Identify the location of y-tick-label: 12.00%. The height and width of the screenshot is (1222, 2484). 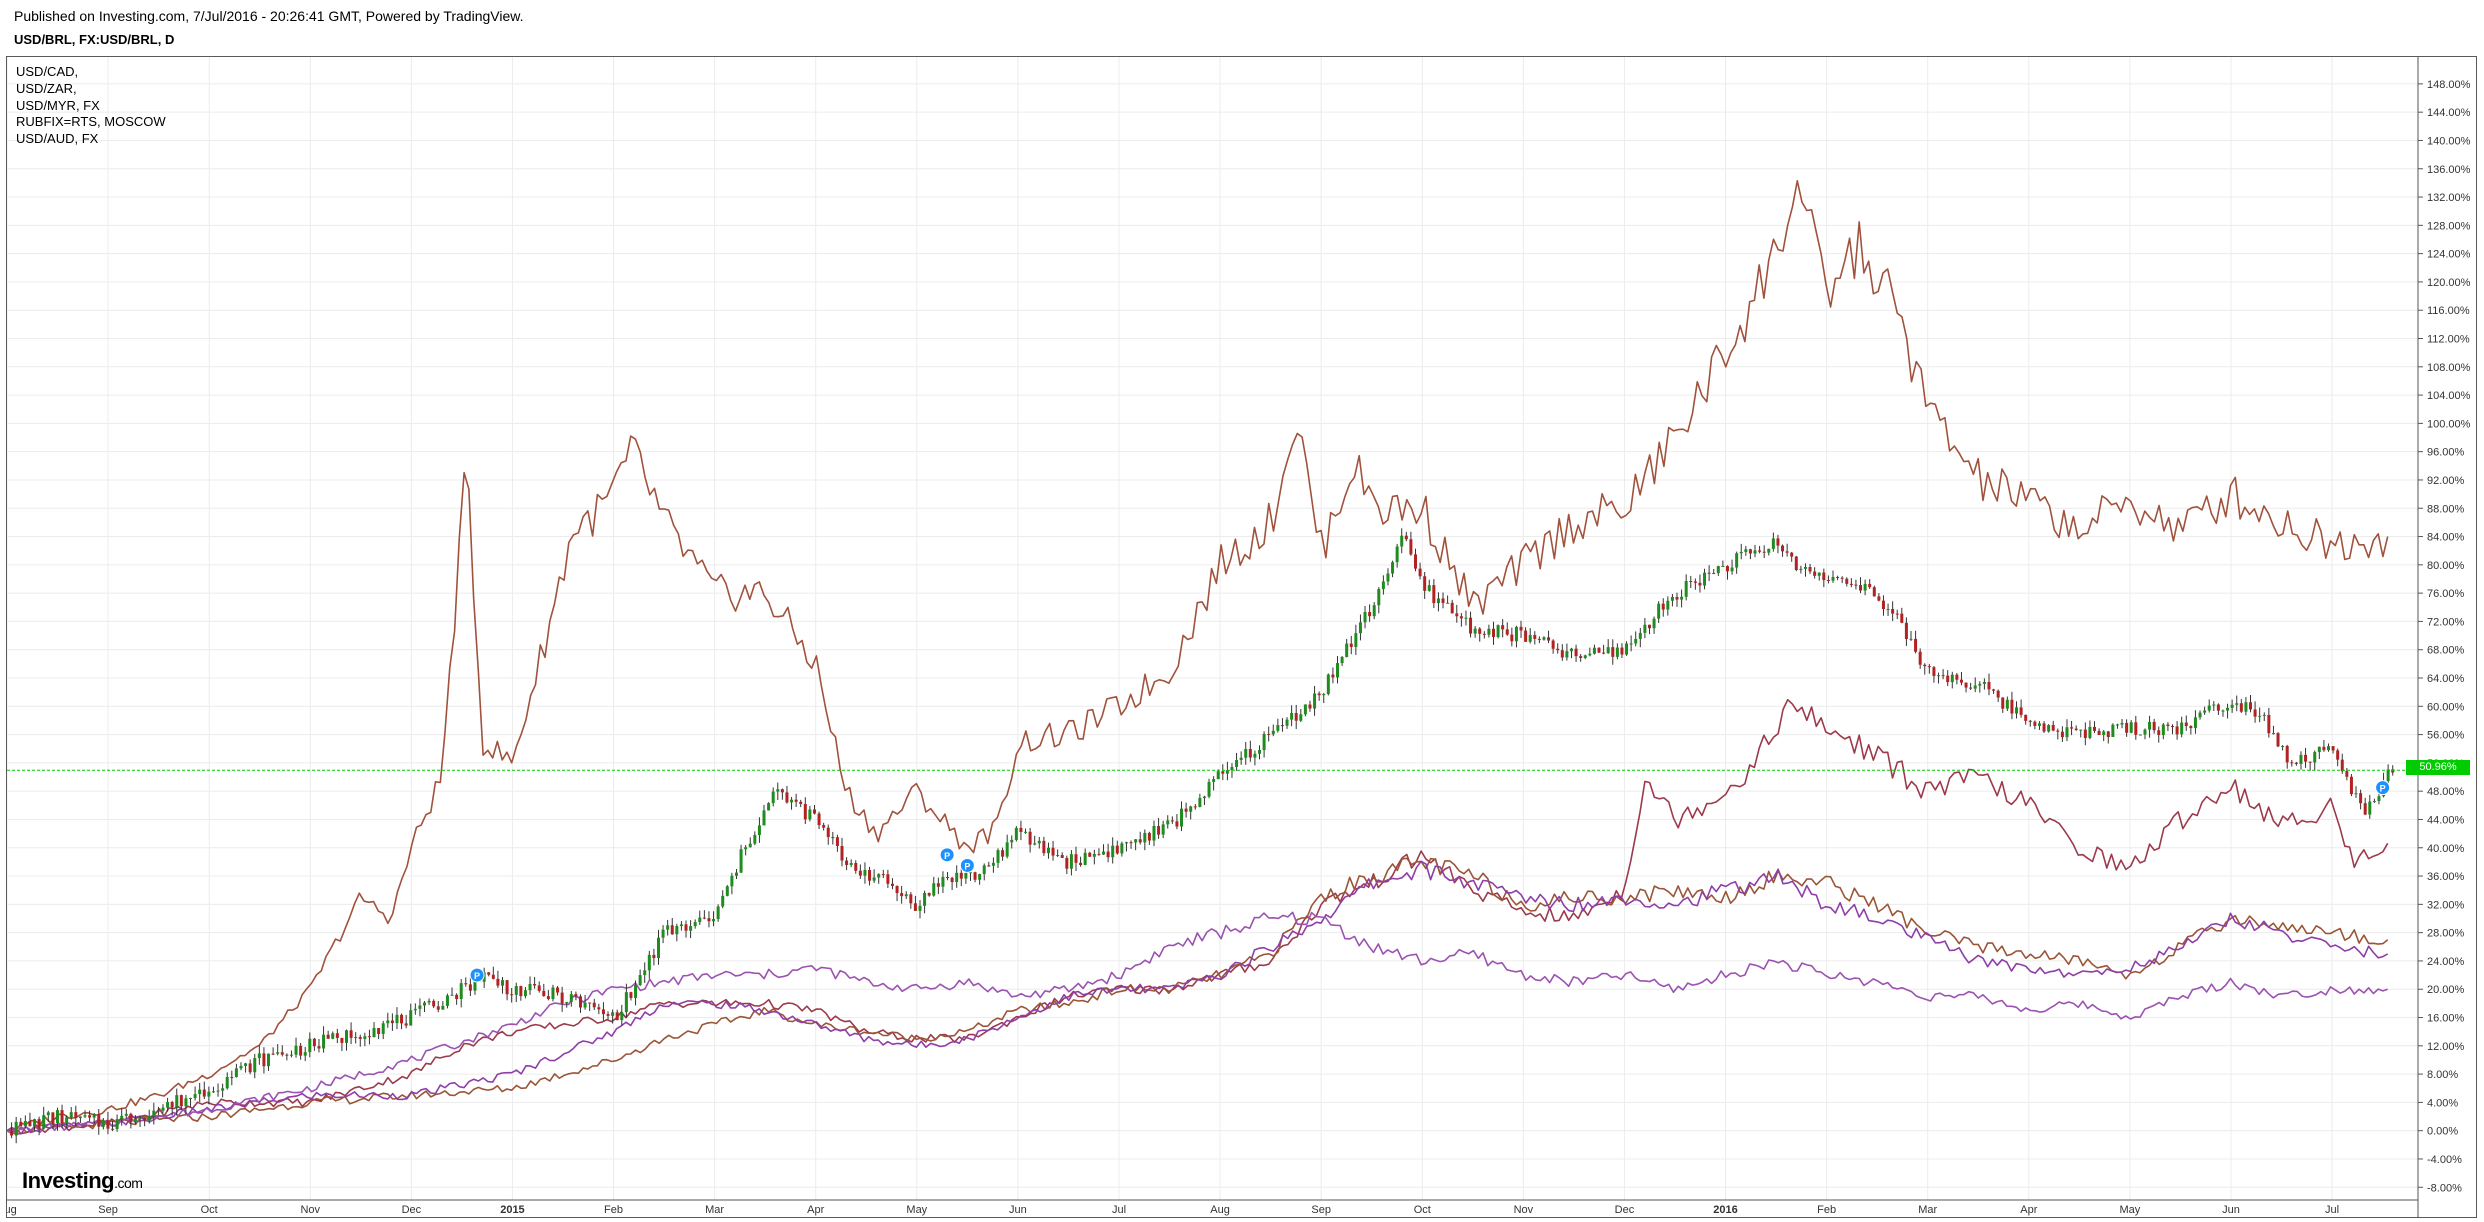
(2446, 1047).